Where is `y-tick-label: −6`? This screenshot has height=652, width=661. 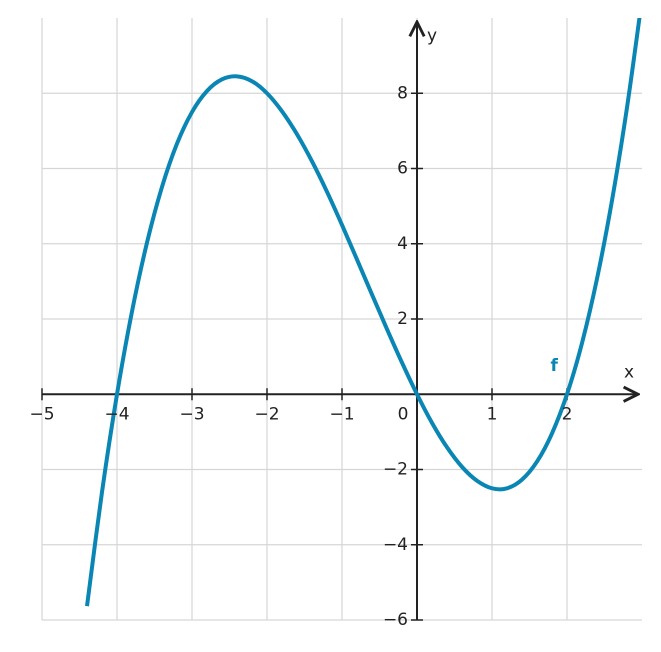
y-tick-label: −6 is located at coordinates (395, 620).